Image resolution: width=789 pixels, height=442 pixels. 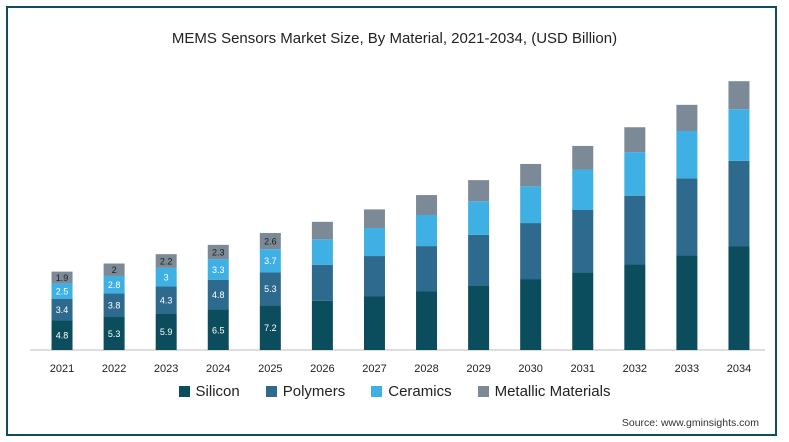 What do you see at coordinates (635, 307) in the screenshot?
I see `bar-segment-silicon-2032` at bounding box center [635, 307].